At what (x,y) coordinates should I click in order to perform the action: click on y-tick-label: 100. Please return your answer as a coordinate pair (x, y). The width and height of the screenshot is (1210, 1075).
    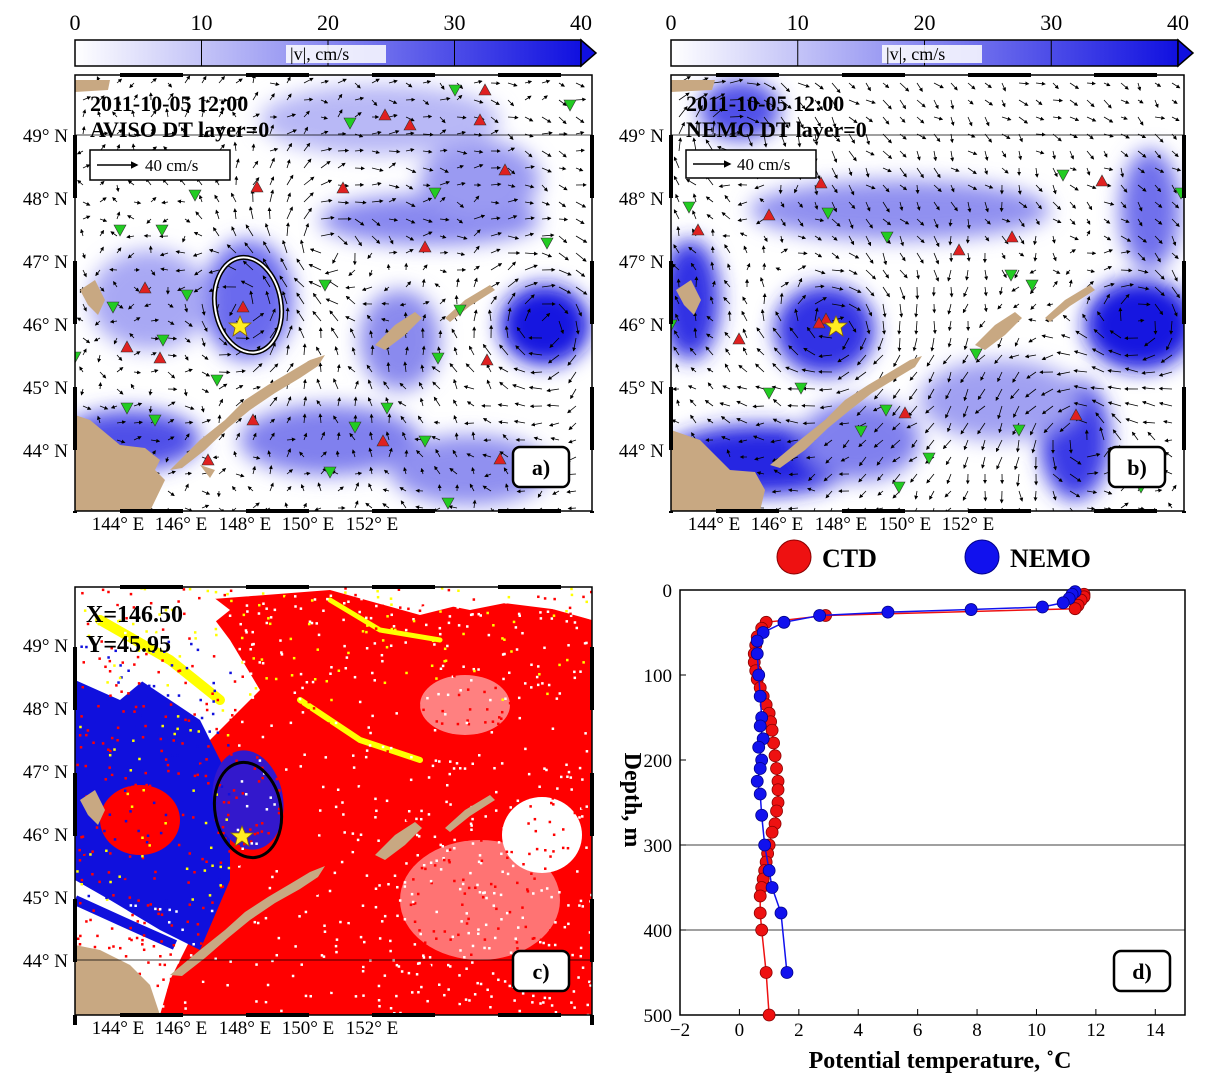
    Looking at the image, I should click on (658, 676).